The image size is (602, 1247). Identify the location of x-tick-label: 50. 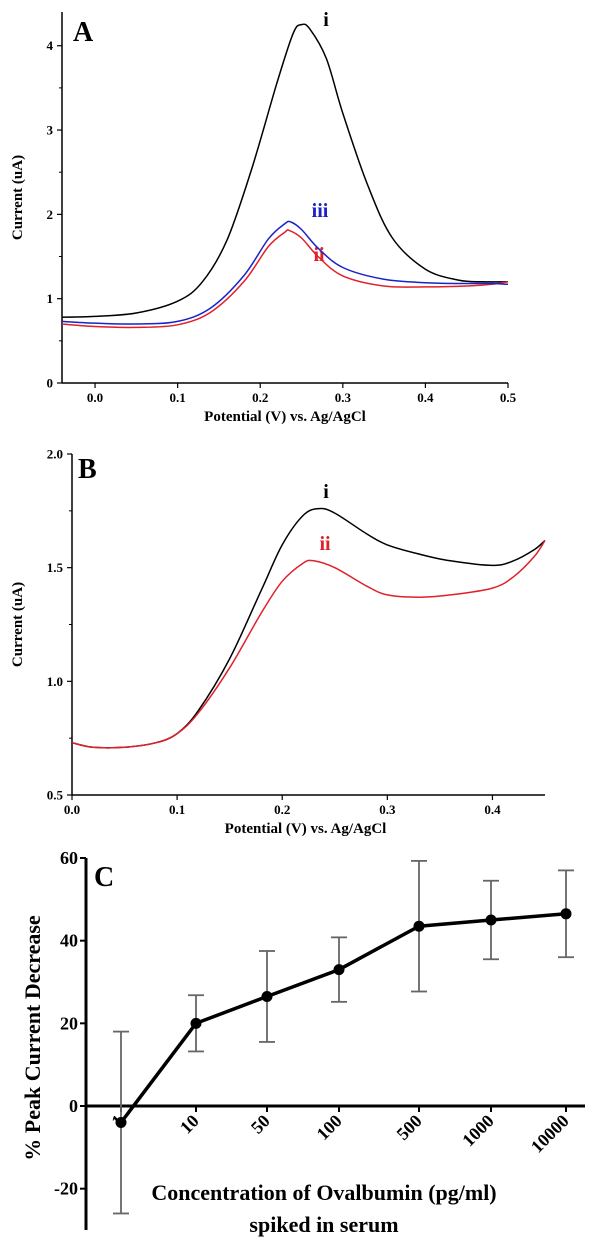
(260, 1124).